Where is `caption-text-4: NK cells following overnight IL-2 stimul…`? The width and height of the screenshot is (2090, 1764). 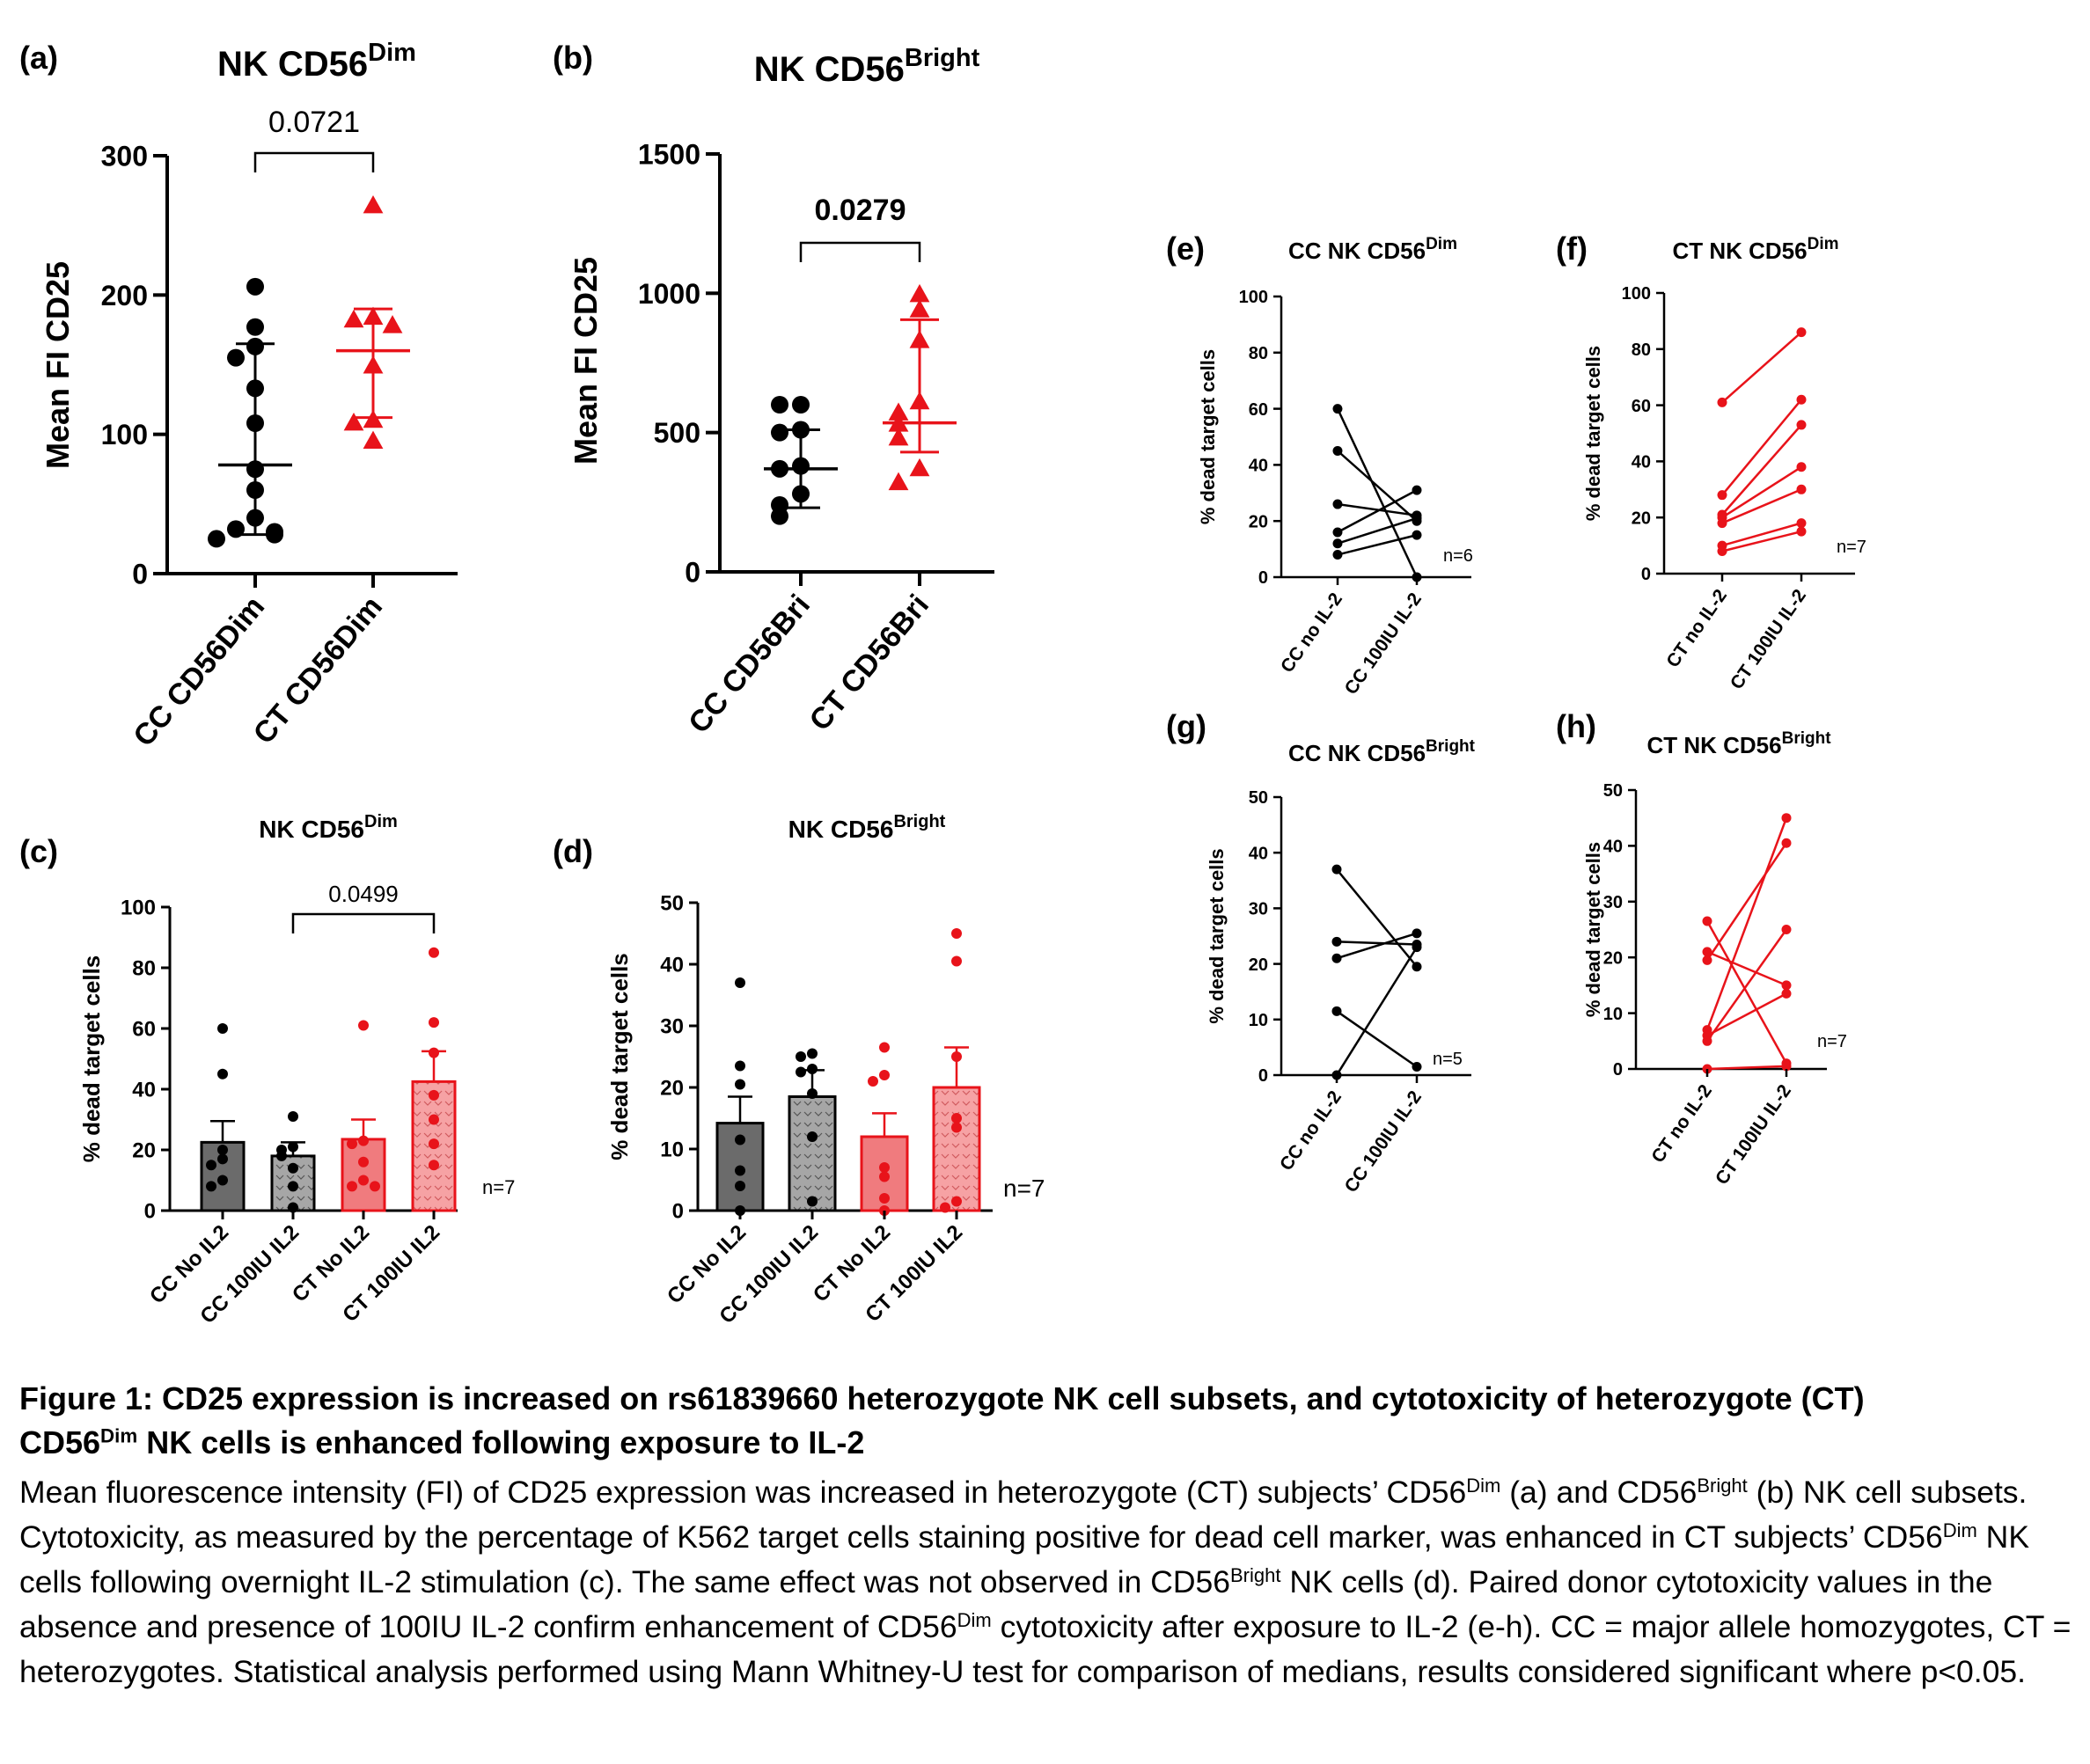
caption-text-4: NK cells following overnight IL-2 stimul… is located at coordinates (1024, 1559).